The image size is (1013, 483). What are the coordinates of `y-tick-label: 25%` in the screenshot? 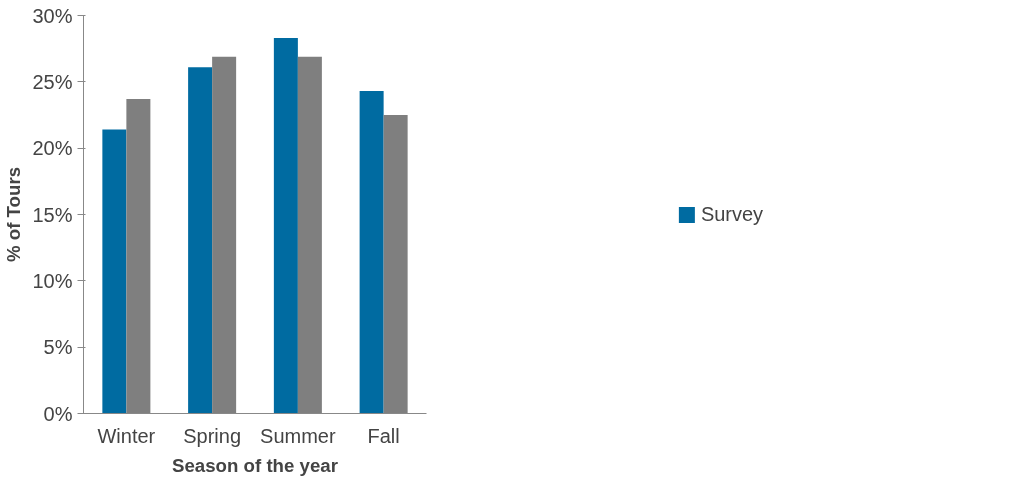 It's located at (52, 81).